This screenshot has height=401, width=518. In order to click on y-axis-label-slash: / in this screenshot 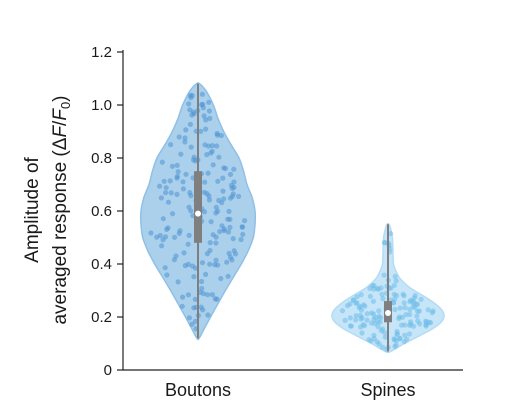, I will do `click(60, 123)`.